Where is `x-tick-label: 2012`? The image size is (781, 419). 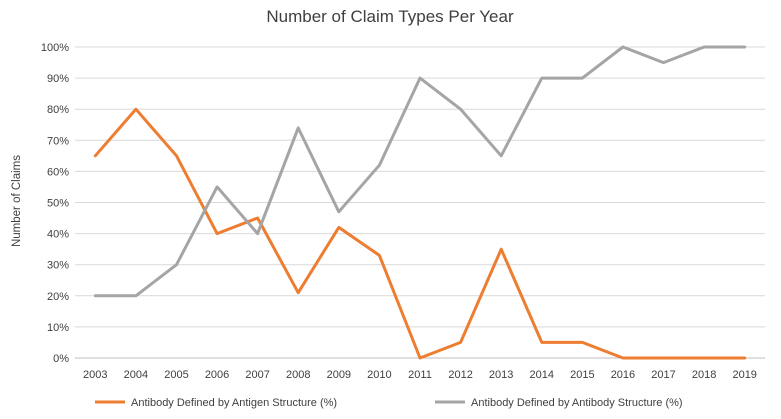 x-tick-label: 2012 is located at coordinates (460, 375).